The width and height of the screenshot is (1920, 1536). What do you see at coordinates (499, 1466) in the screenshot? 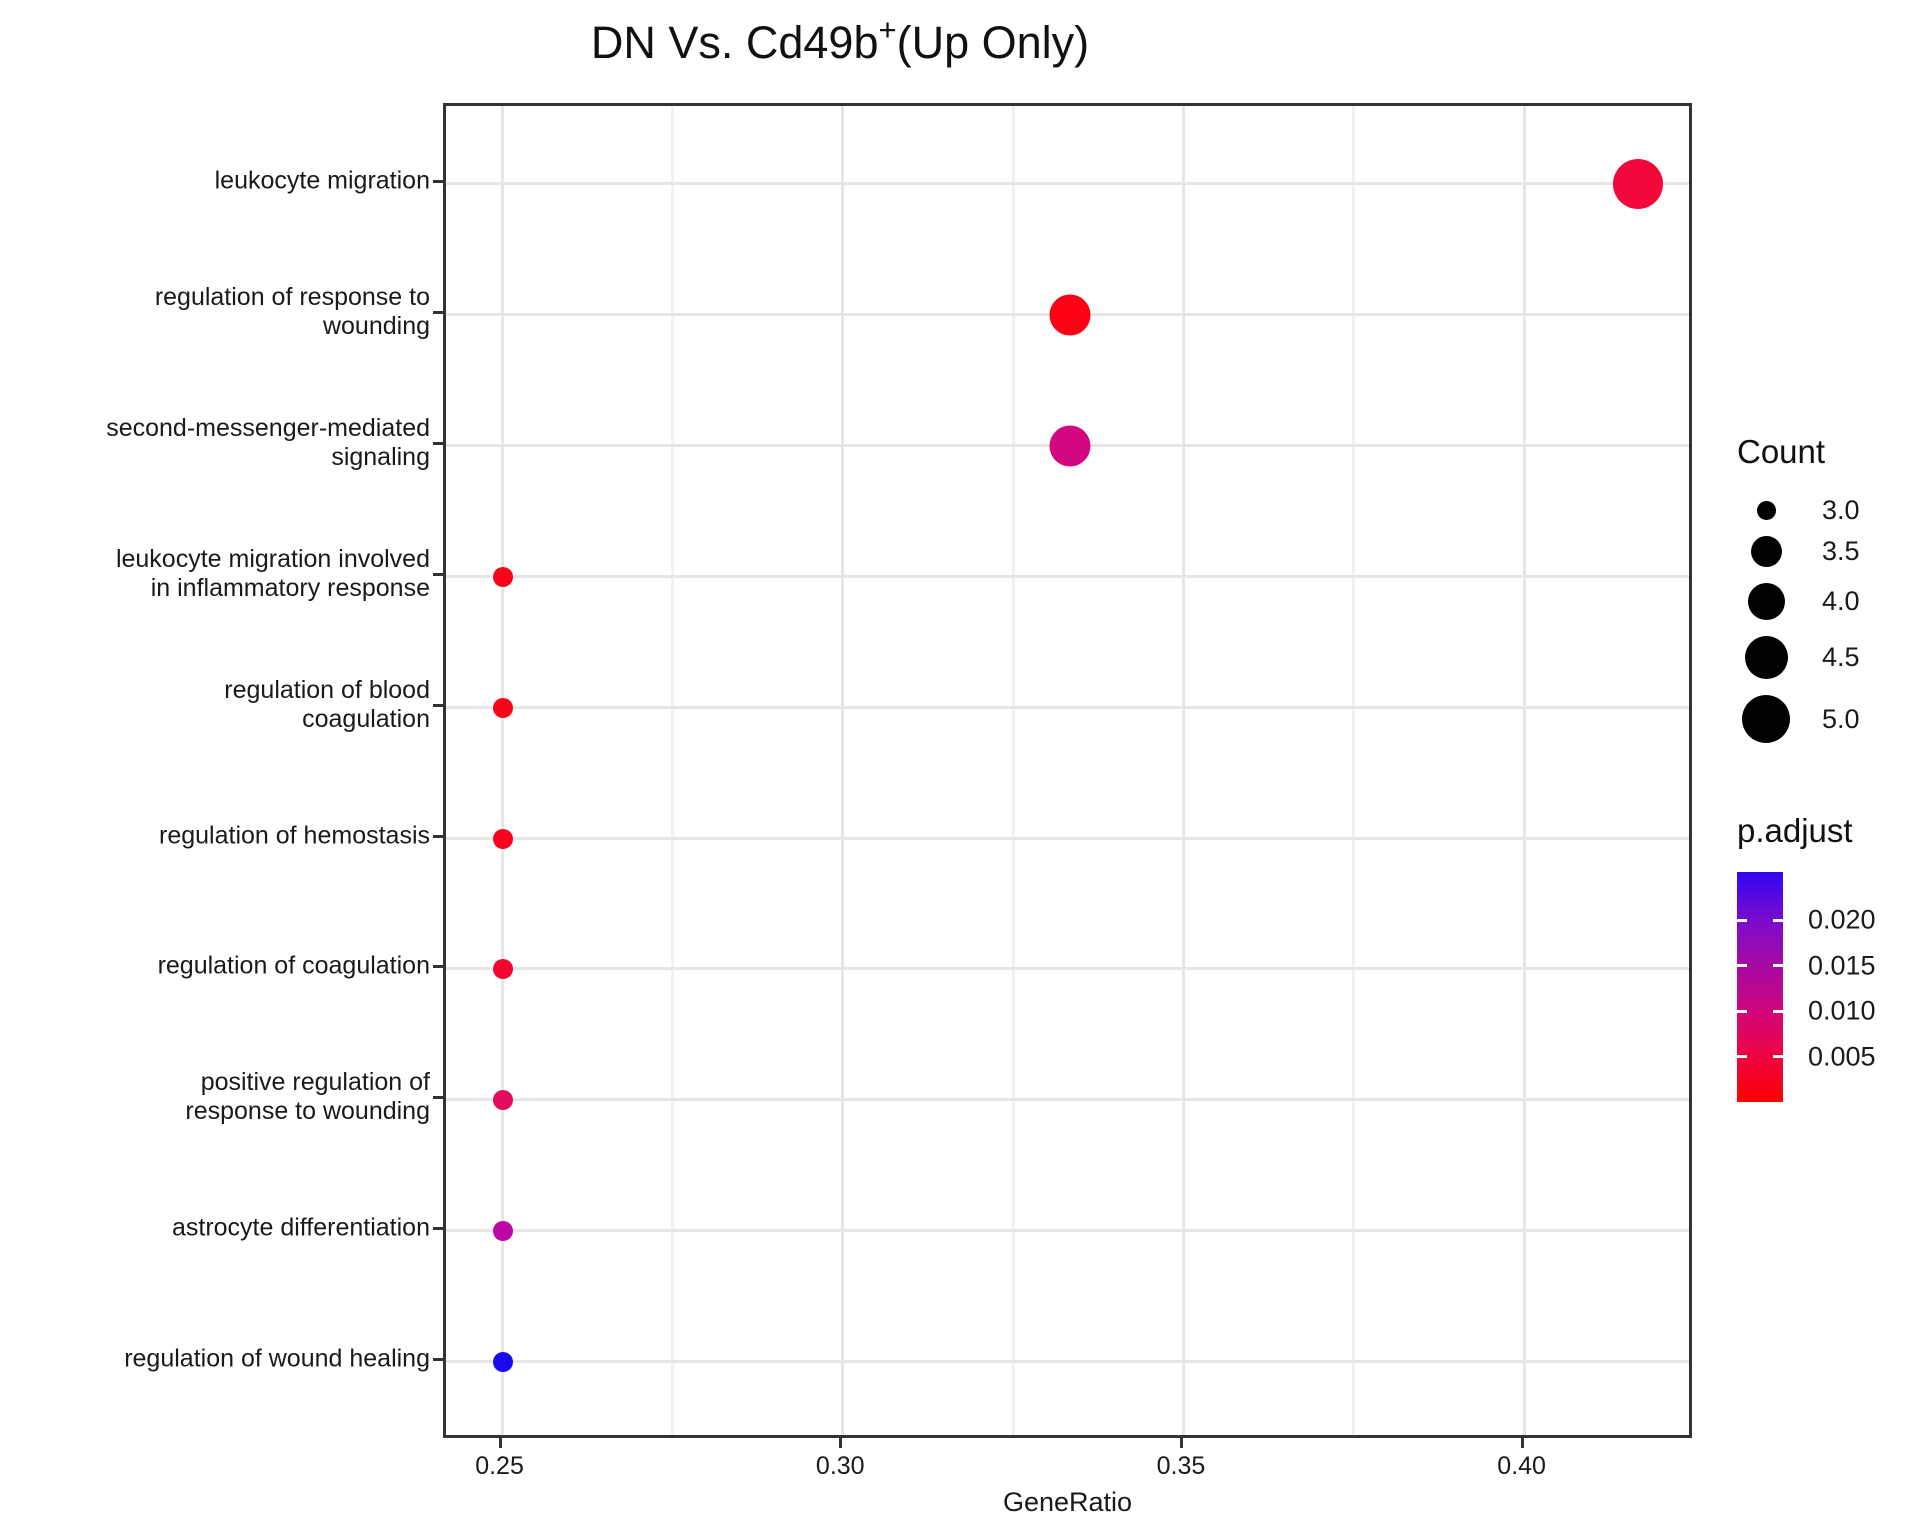
I see `x-tick-label: 0.25` at bounding box center [499, 1466].